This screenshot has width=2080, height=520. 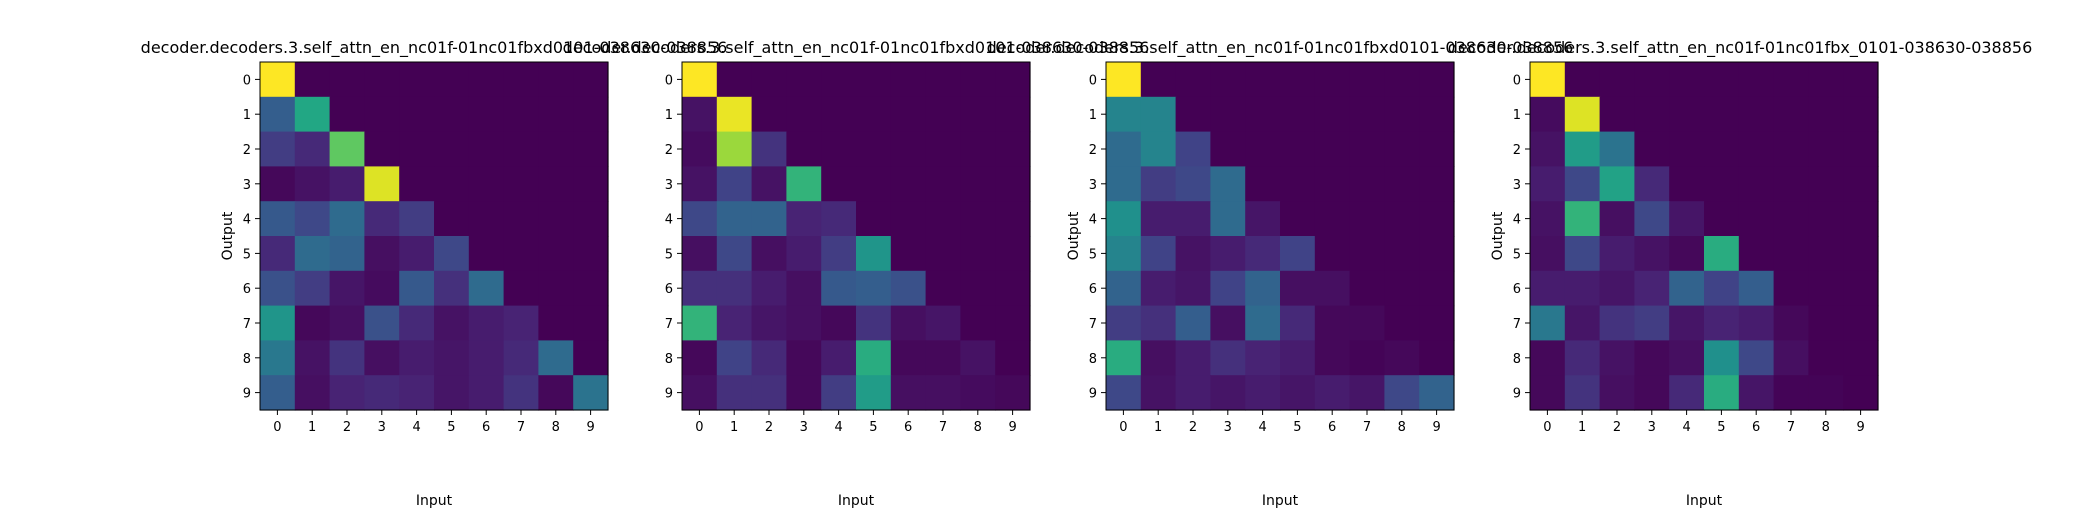 What do you see at coordinates (1280, 501) in the screenshot?
I see `x-axis-label: Input` at bounding box center [1280, 501].